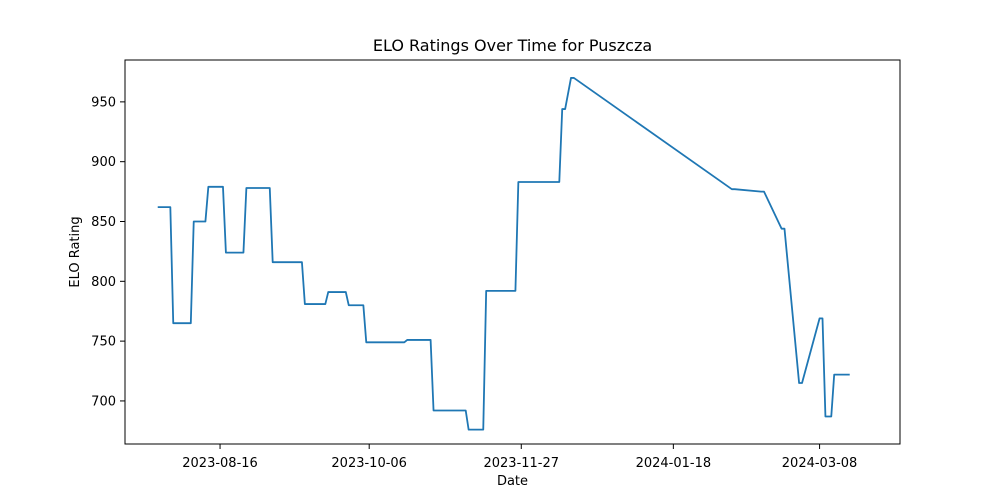 The image size is (1000, 504). I want to click on x-tick-label: 2023-10-06, so click(369, 463).